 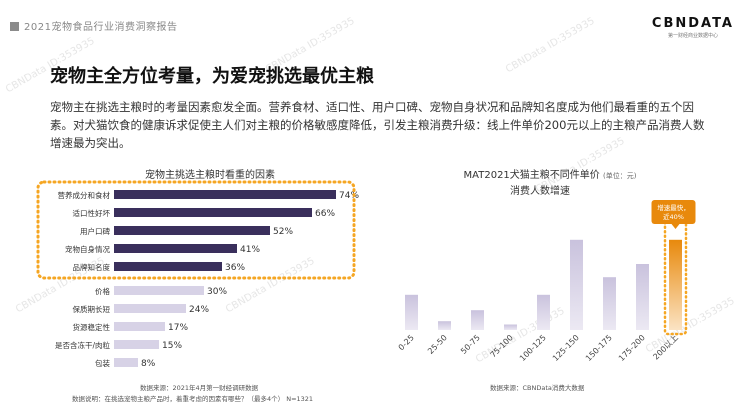 I want to click on bar-category-label: 品牌知名度, so click(x=92, y=267).